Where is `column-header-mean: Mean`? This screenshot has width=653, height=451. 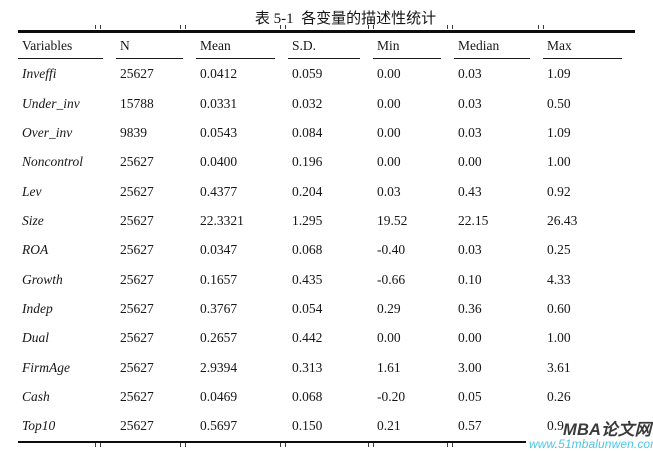 column-header-mean: Mean is located at coordinates (242, 46).